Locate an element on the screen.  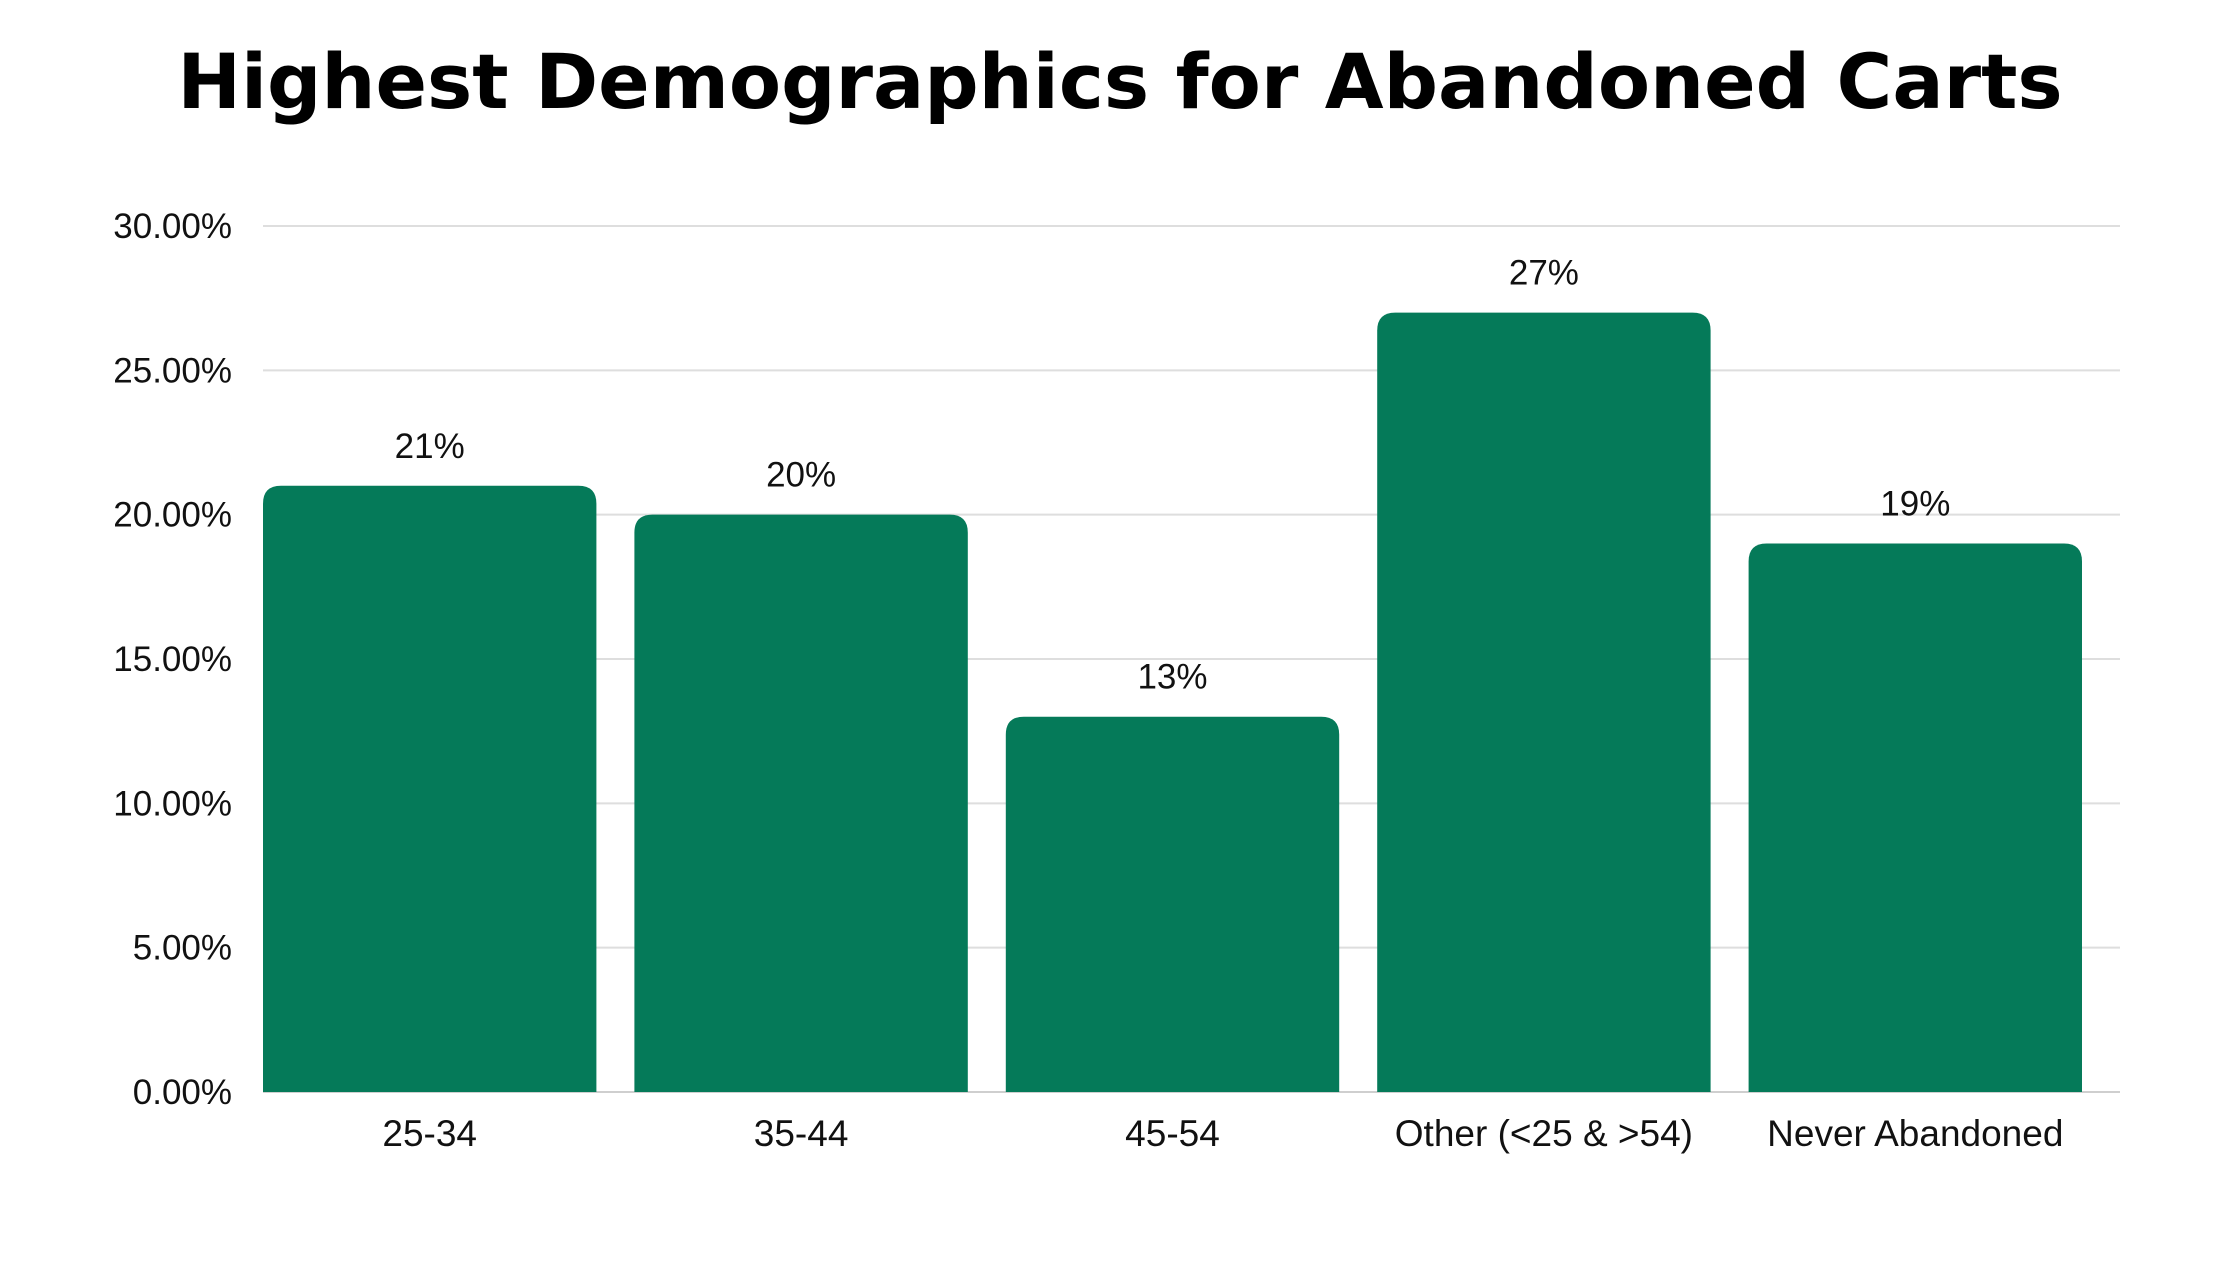
x-category-label: Never Abandoned is located at coordinates (1915, 1133).